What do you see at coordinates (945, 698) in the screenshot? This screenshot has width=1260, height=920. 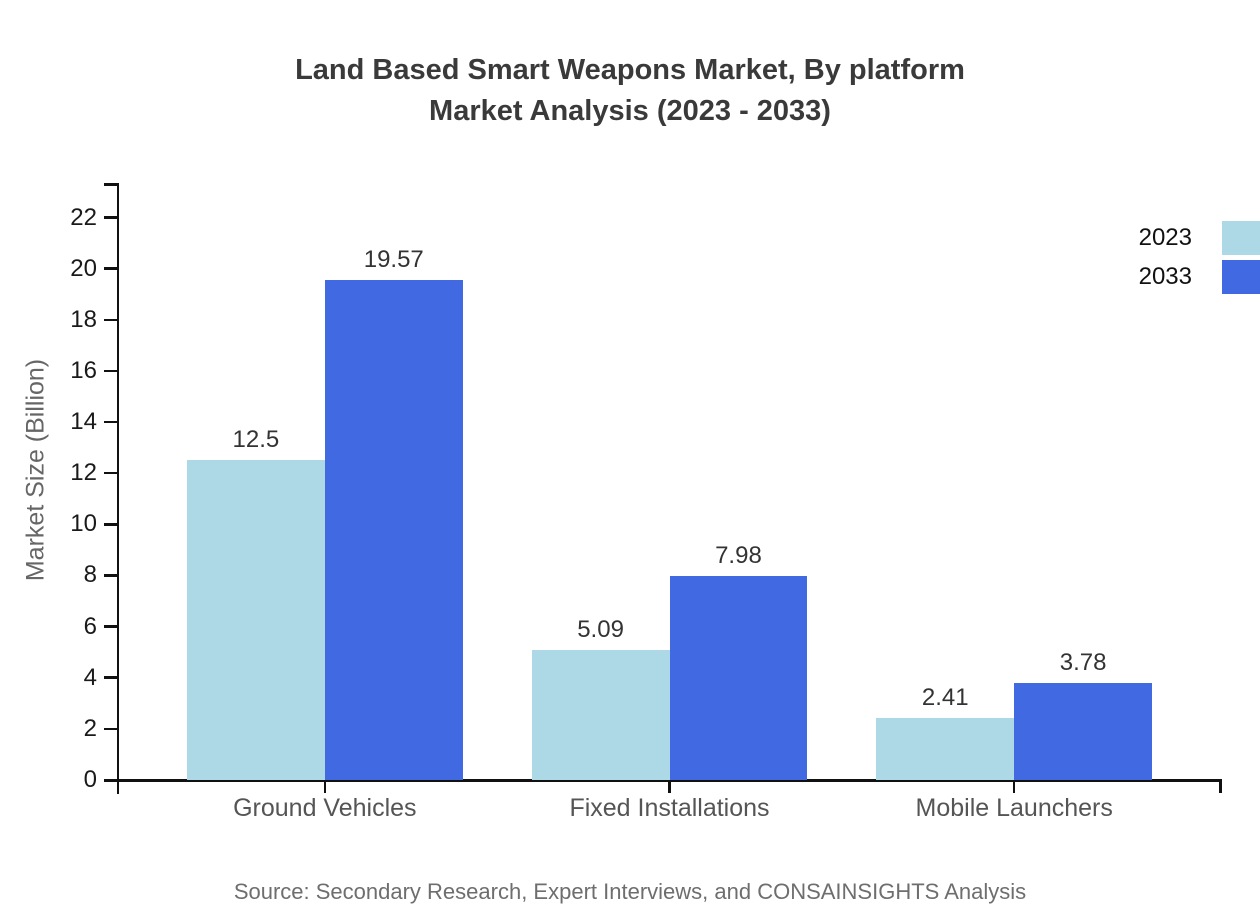 I see `bar-value-label-2023-mobile-launchers: 2.41` at bounding box center [945, 698].